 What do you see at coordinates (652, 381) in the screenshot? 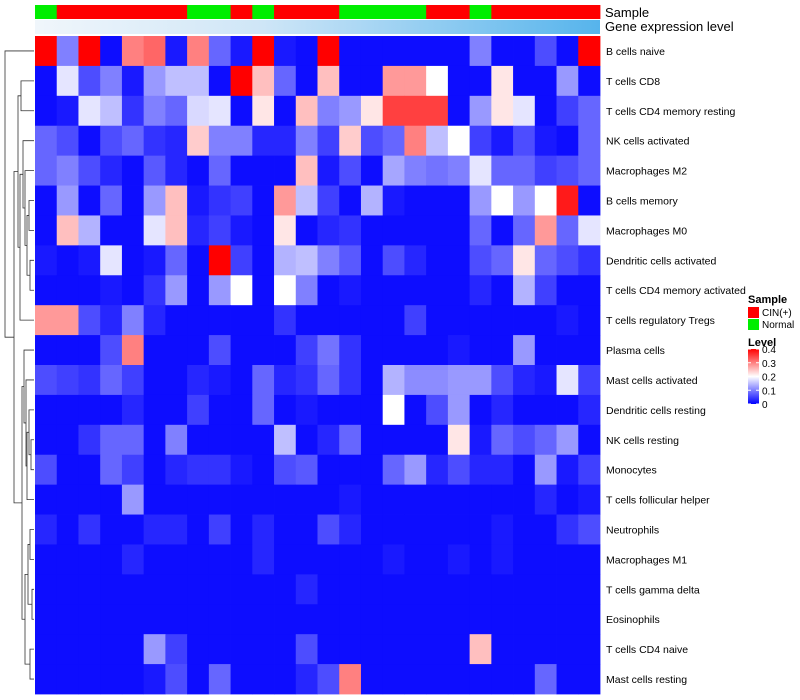
I see `row-label: Mast cells activated` at bounding box center [652, 381].